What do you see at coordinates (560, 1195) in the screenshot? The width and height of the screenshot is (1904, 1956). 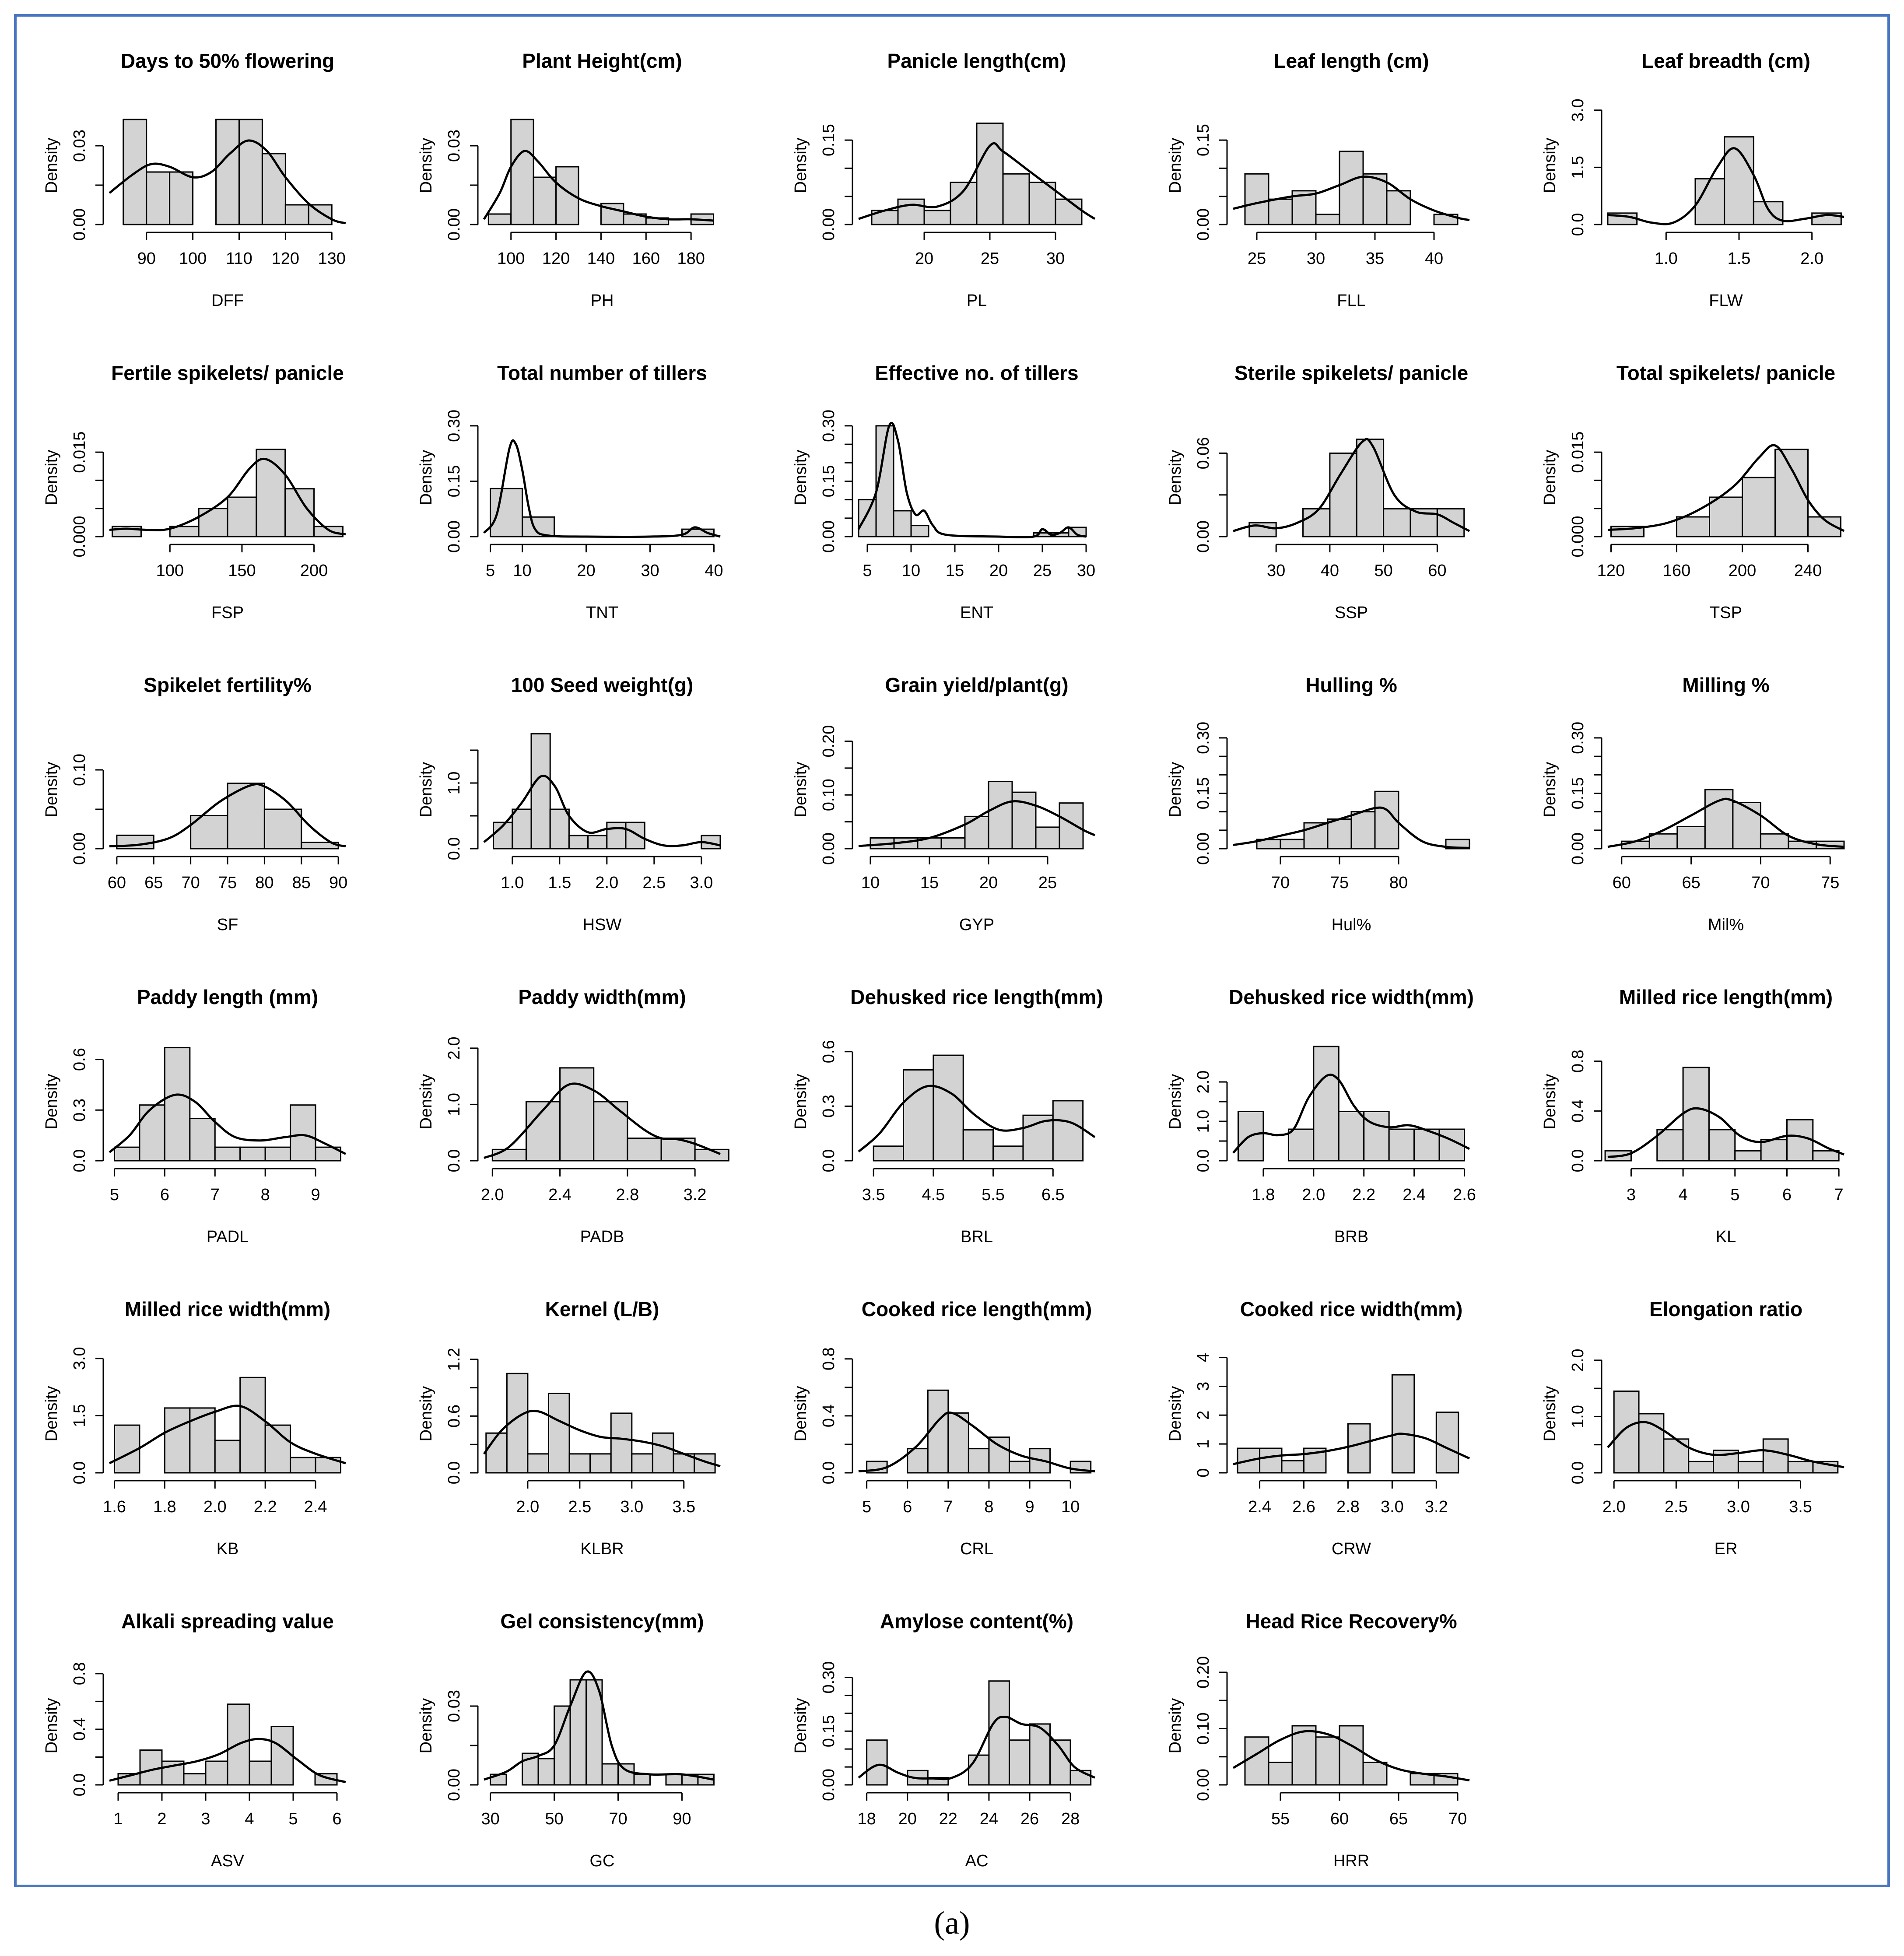 I see `x-tick-label: 2.4` at bounding box center [560, 1195].